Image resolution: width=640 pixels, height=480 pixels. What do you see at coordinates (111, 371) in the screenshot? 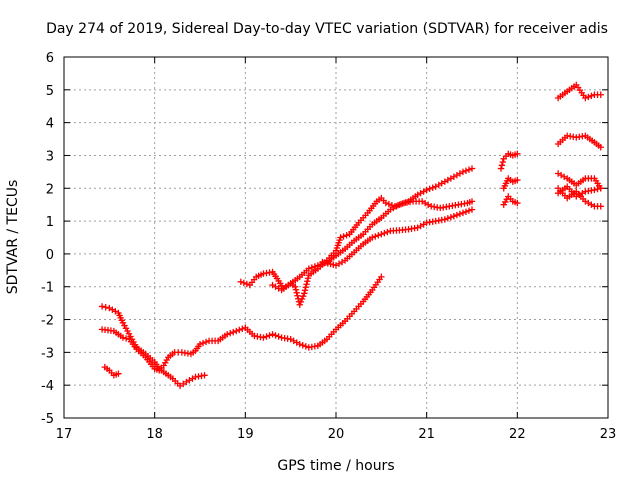
I see `series-track-c` at bounding box center [111, 371].